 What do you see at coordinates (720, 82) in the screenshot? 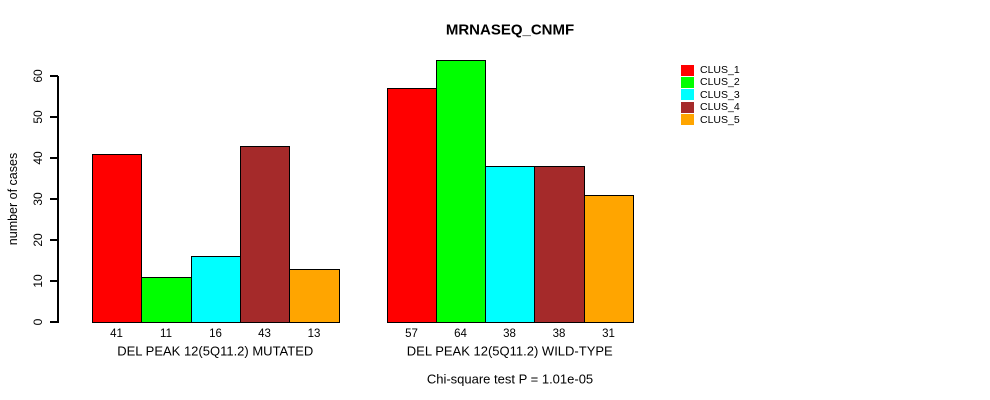
I see `legend-label: CLUS_2` at bounding box center [720, 82].